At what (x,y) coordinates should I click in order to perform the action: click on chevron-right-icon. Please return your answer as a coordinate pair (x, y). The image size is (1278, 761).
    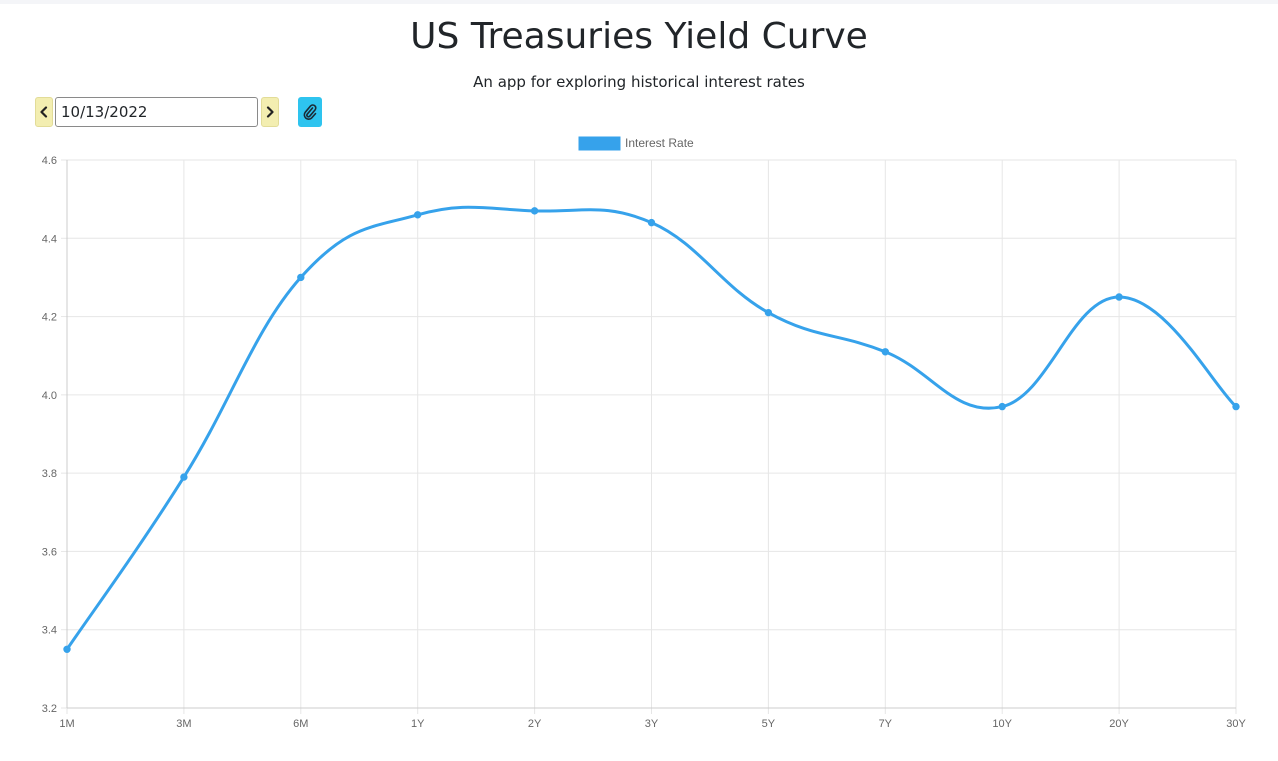
    Looking at the image, I should click on (270, 112).